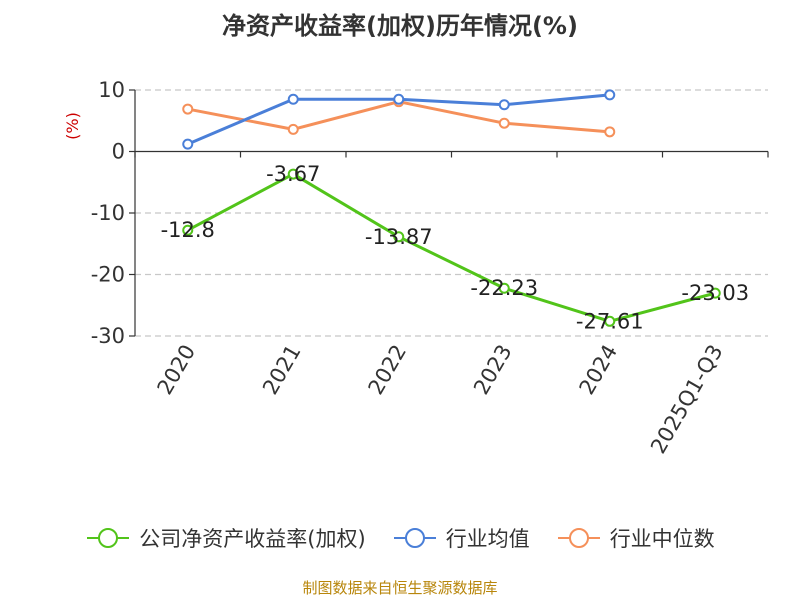 This screenshot has width=800, height=600. What do you see at coordinates (599, 370) in the screenshot?
I see `x-tick-label: 2024` at bounding box center [599, 370].